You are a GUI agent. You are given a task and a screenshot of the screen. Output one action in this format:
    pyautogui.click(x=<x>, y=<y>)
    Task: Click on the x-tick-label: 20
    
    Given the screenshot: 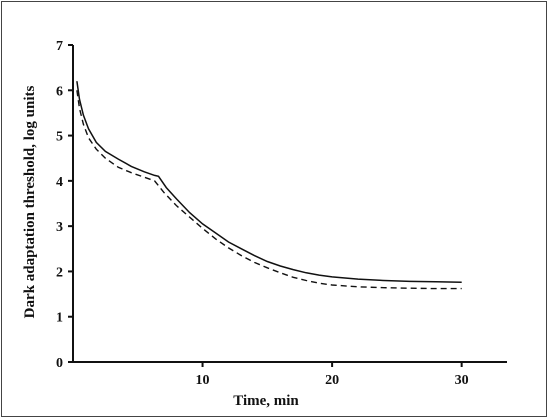 What is the action you would take?
    pyautogui.click(x=332, y=380)
    